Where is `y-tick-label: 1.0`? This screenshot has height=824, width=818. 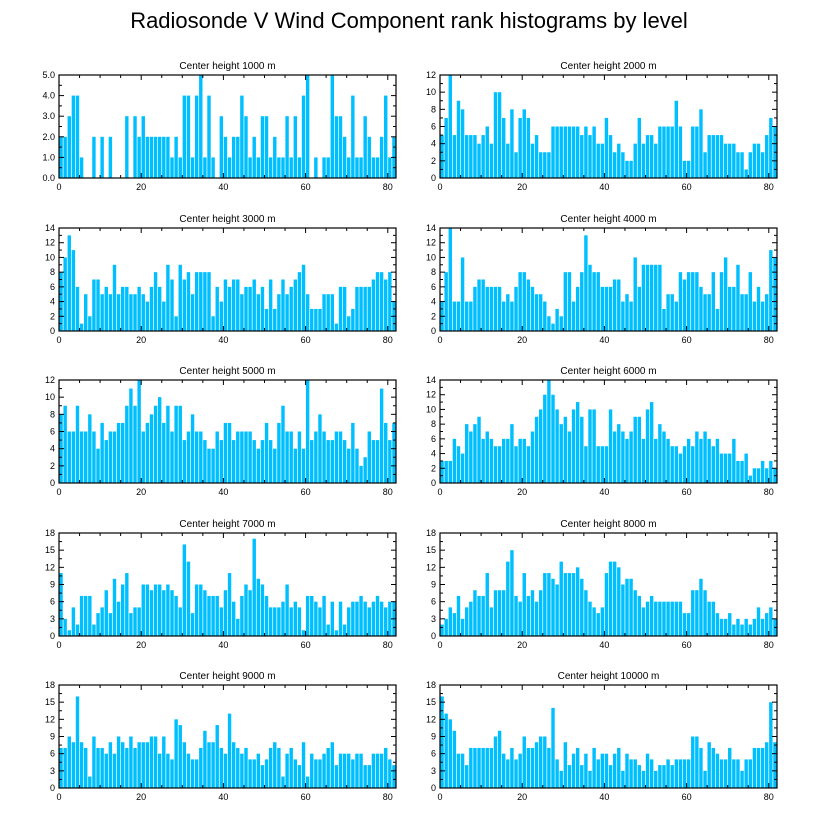
y-tick-label: 1.0 is located at coordinates (48, 157).